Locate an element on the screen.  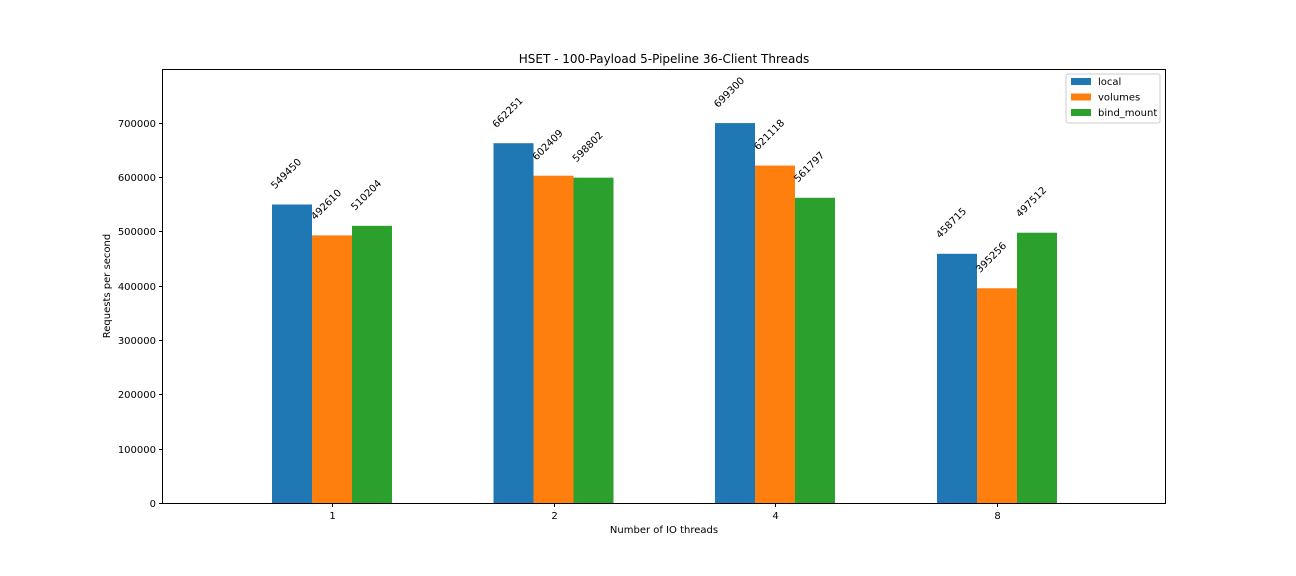
y-tick-label: 300000 is located at coordinates (137, 341).